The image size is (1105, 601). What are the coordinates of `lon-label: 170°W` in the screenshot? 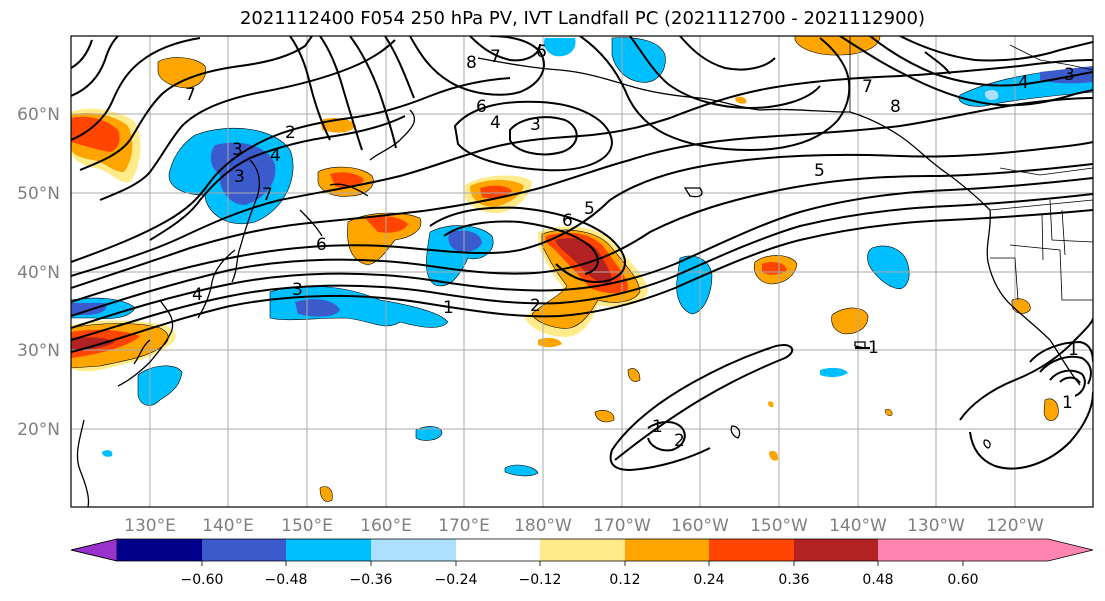 It's located at (622, 526).